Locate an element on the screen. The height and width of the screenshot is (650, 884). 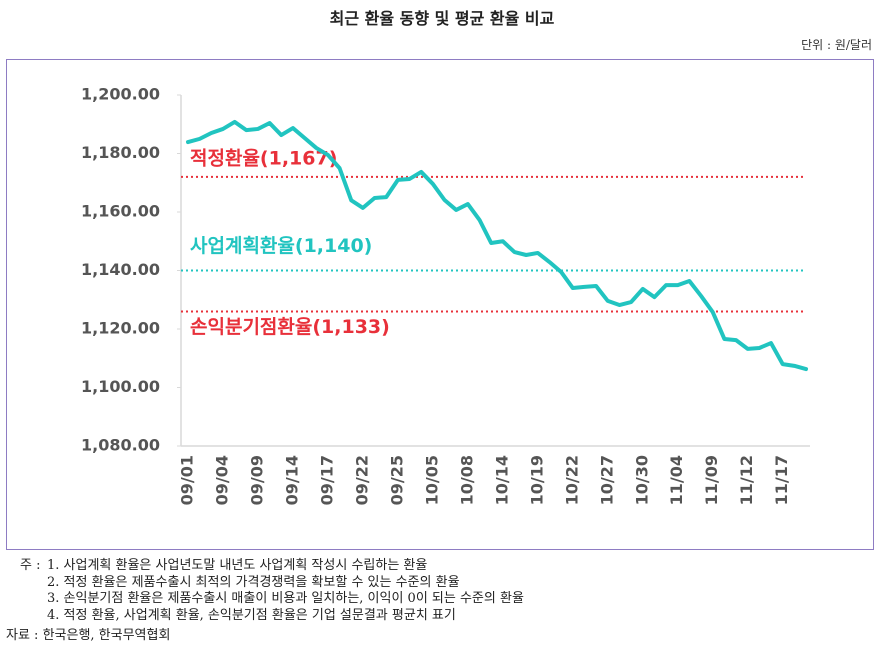
y-tick-label: 1,140.00 is located at coordinates (120, 269).